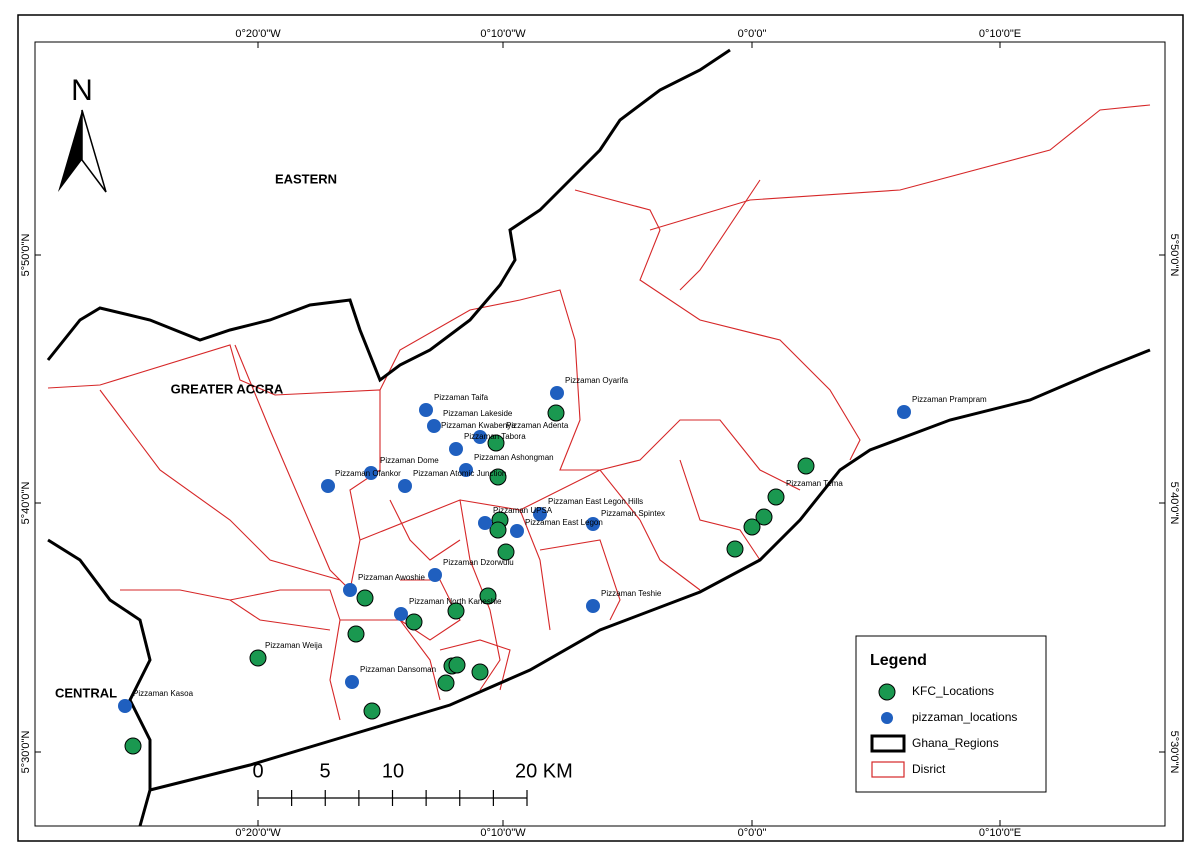 The image size is (1200, 853). I want to click on place-label: Pizzaman Awoshie, so click(392, 577).